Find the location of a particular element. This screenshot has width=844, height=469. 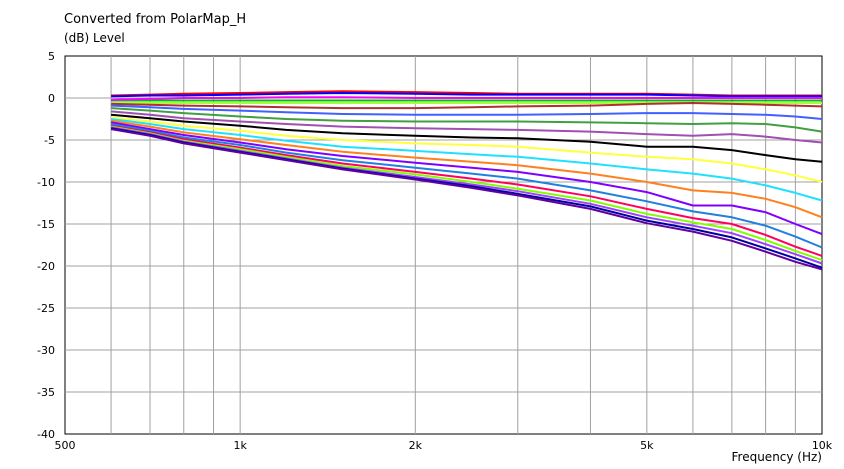

y-tick-label: -40 is located at coordinates (46, 434).